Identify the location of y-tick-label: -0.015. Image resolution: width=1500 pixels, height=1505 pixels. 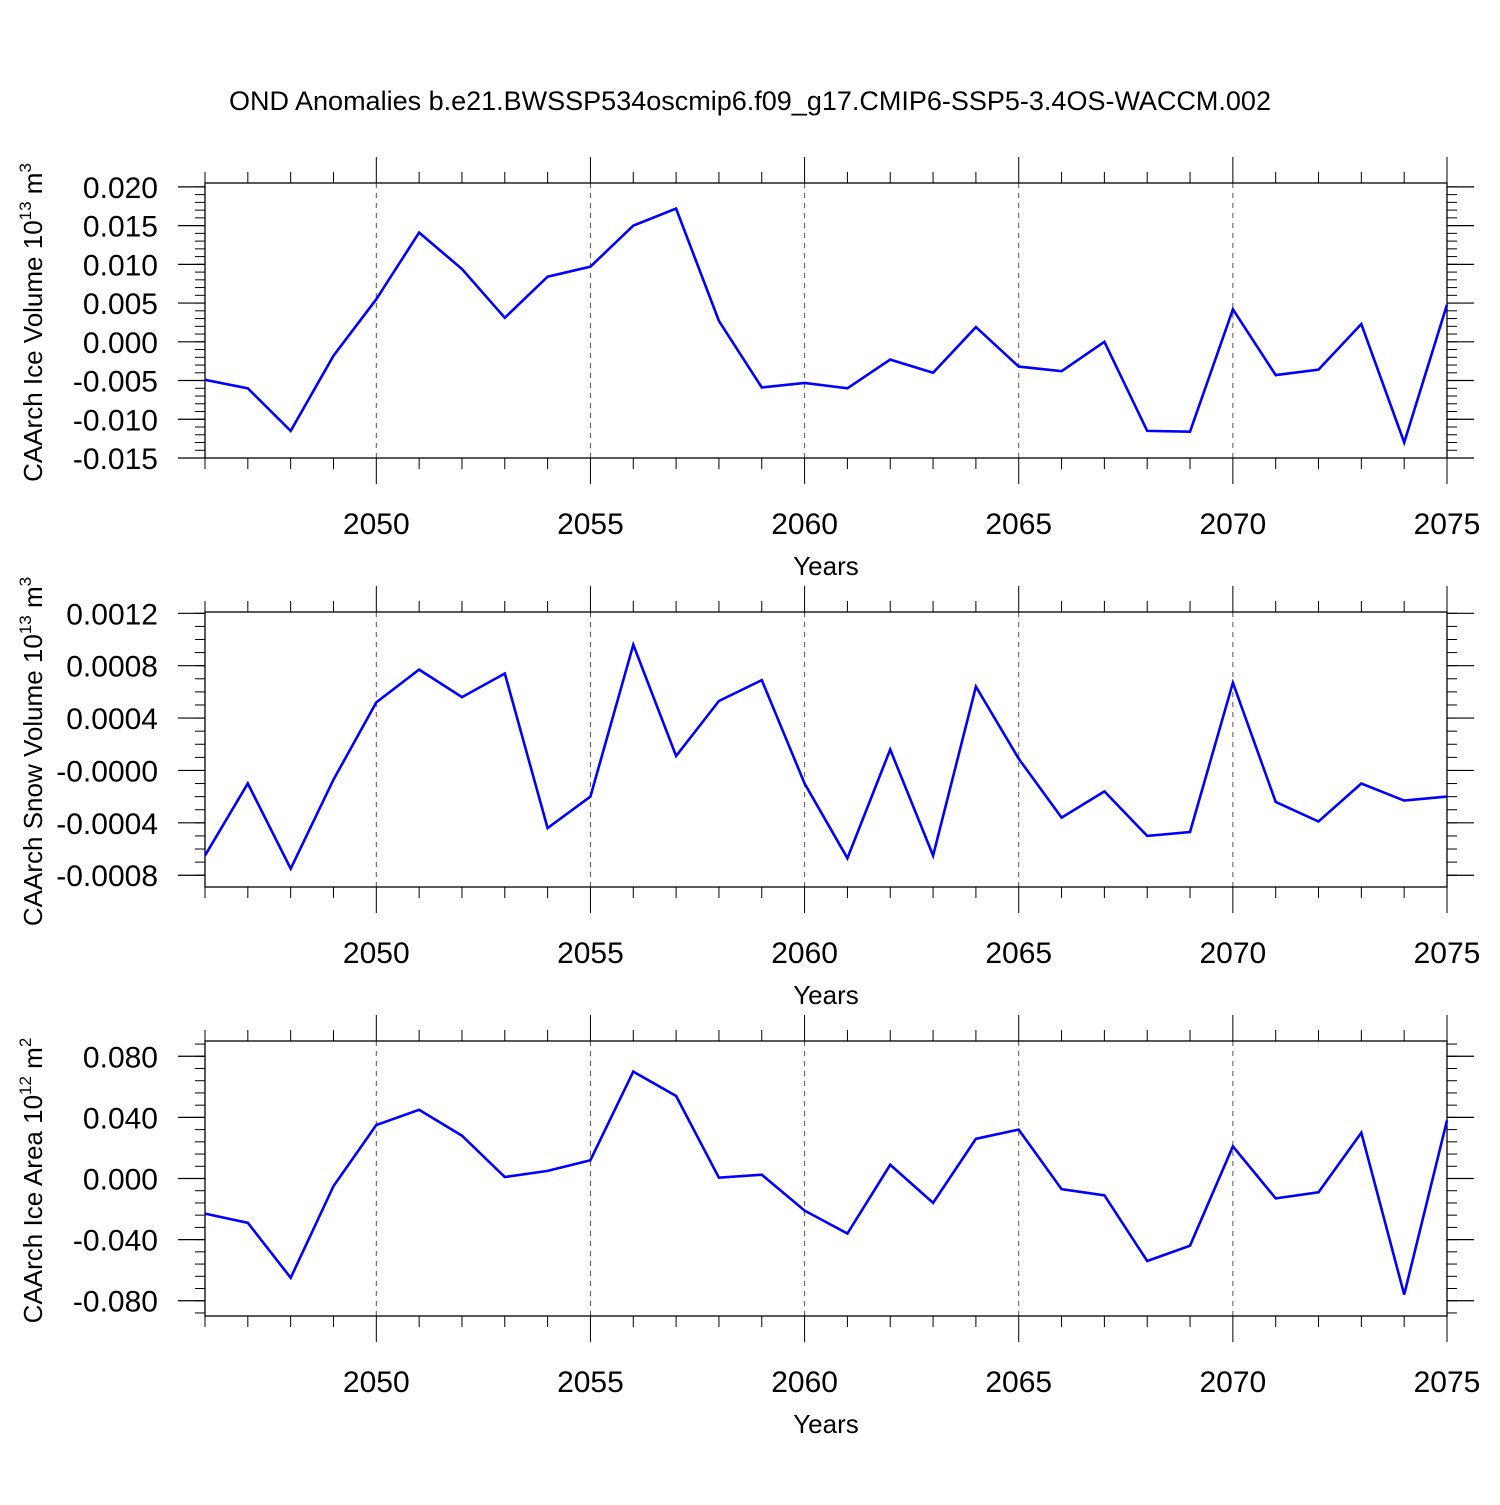
(115, 459).